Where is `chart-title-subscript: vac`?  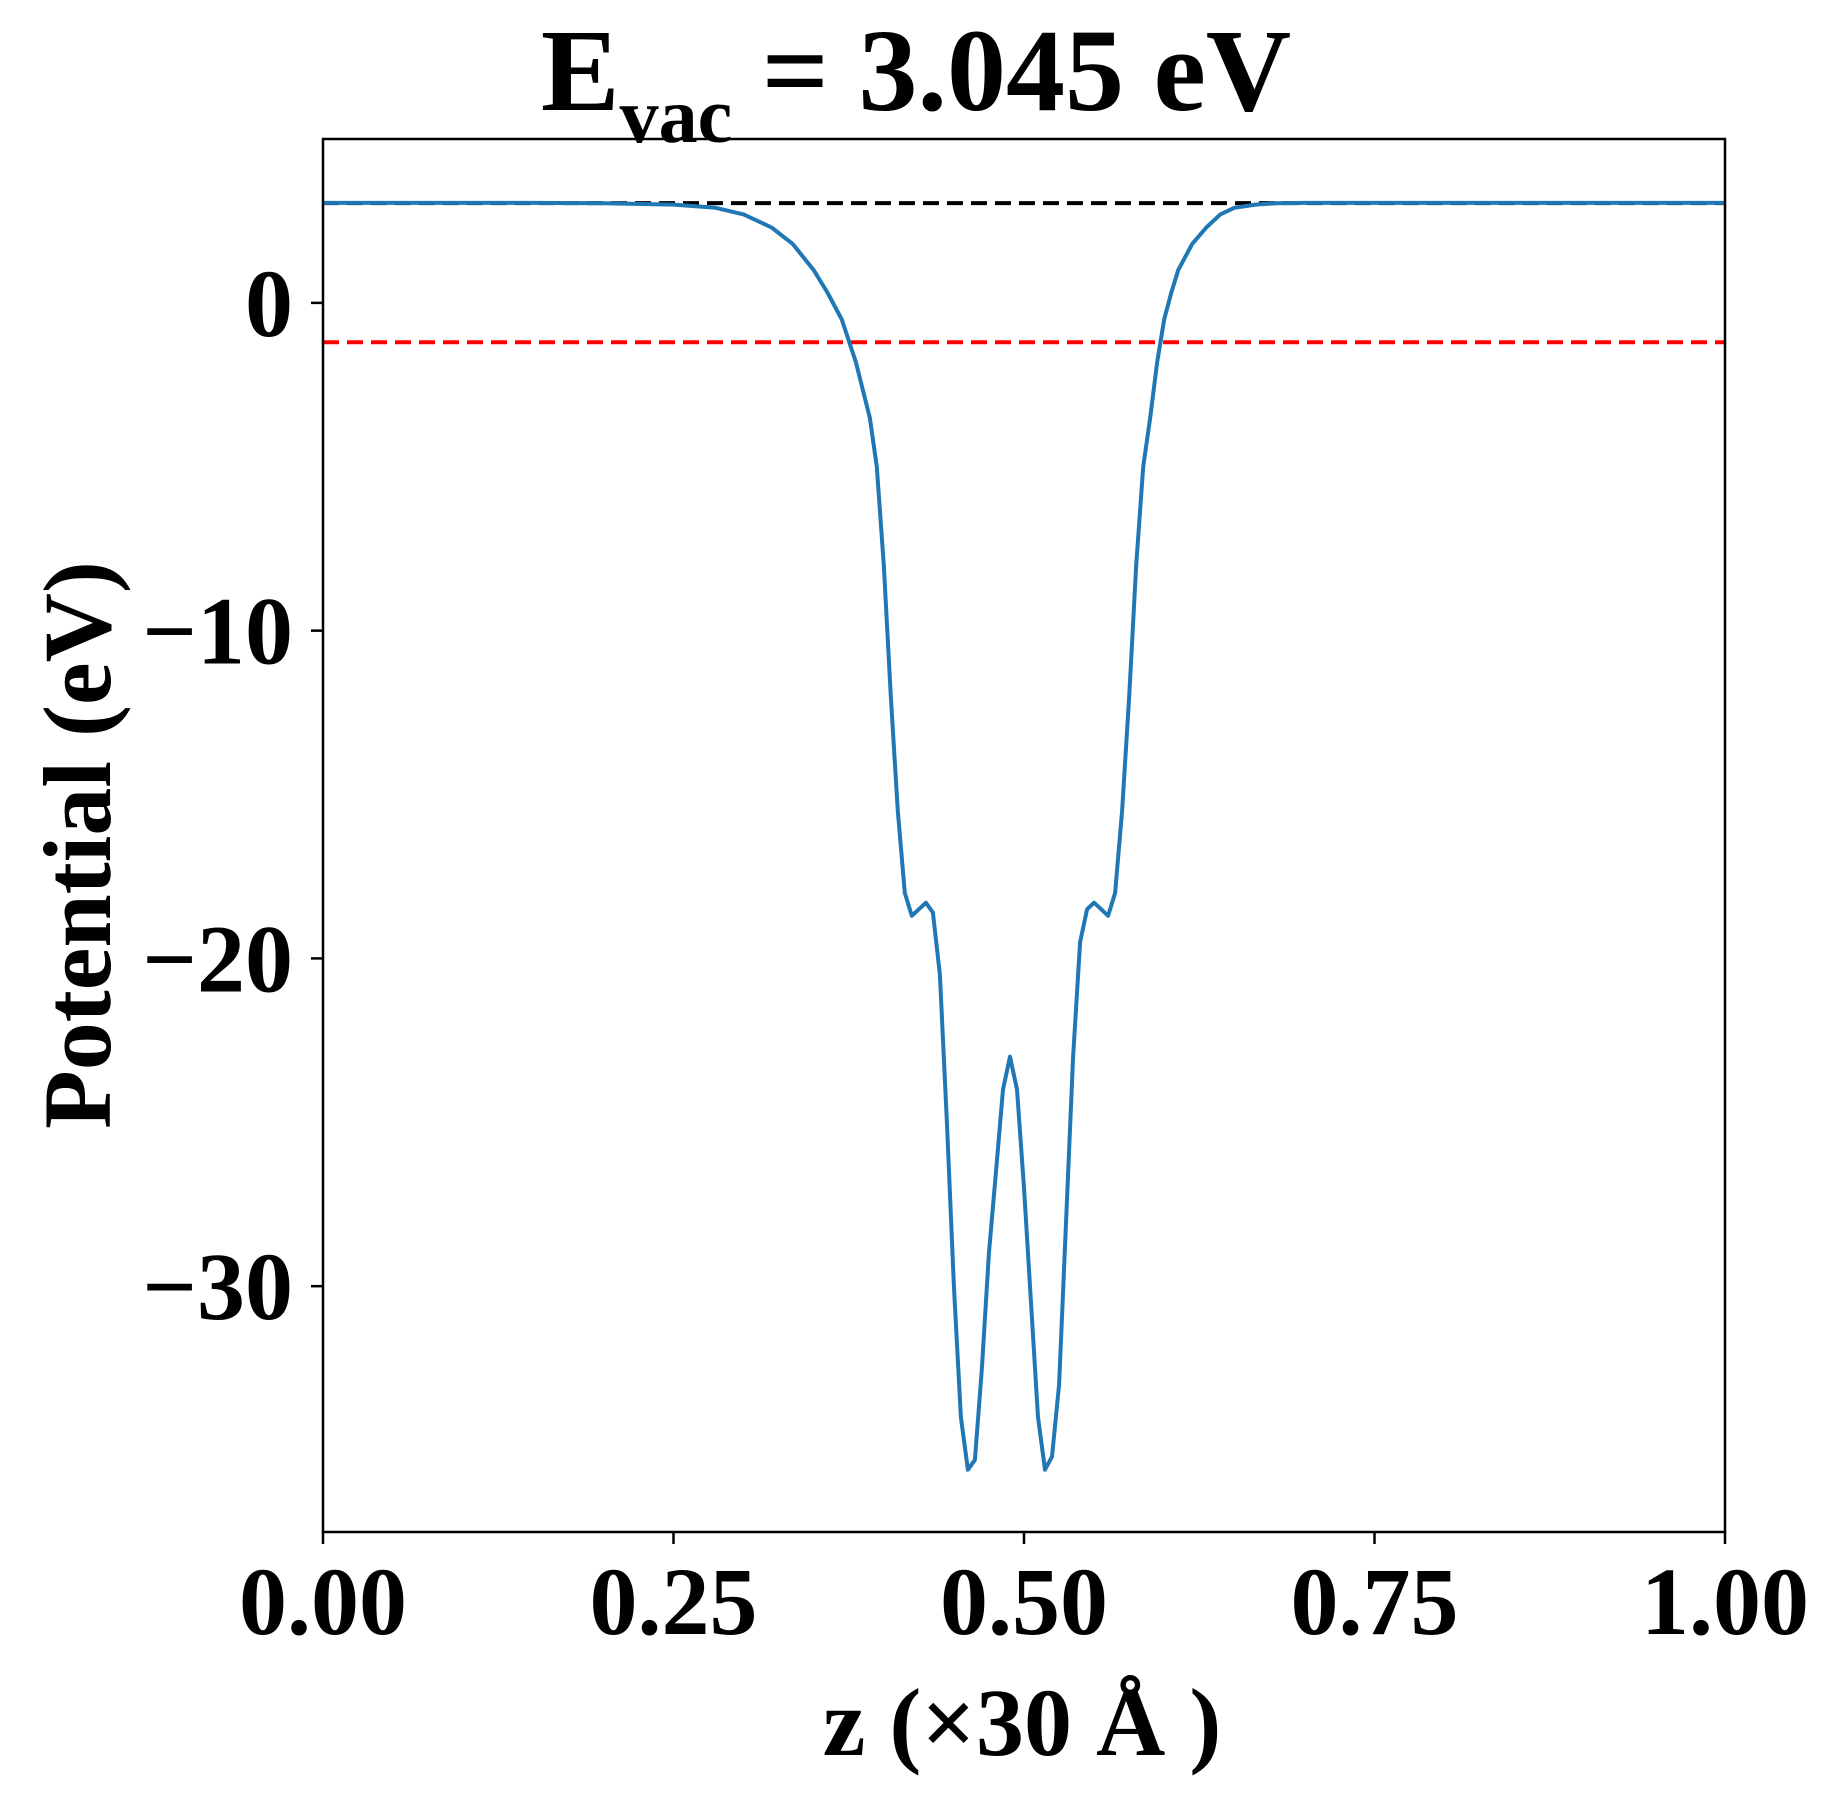
chart-title-subscript: vac is located at coordinates (676, 115).